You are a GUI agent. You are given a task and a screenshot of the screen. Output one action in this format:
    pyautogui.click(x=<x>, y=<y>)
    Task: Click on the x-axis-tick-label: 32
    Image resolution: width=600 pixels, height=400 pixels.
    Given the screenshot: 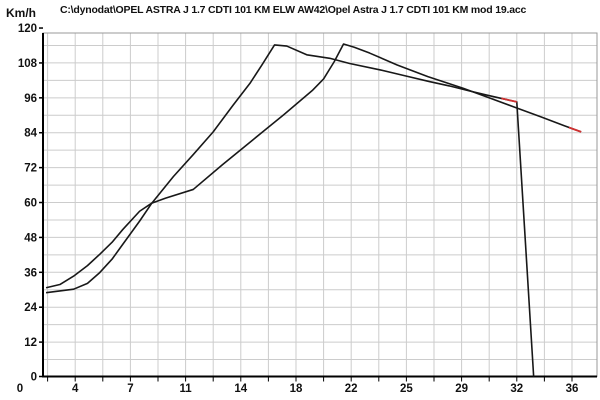 What is the action you would take?
    pyautogui.click(x=516, y=389)
    